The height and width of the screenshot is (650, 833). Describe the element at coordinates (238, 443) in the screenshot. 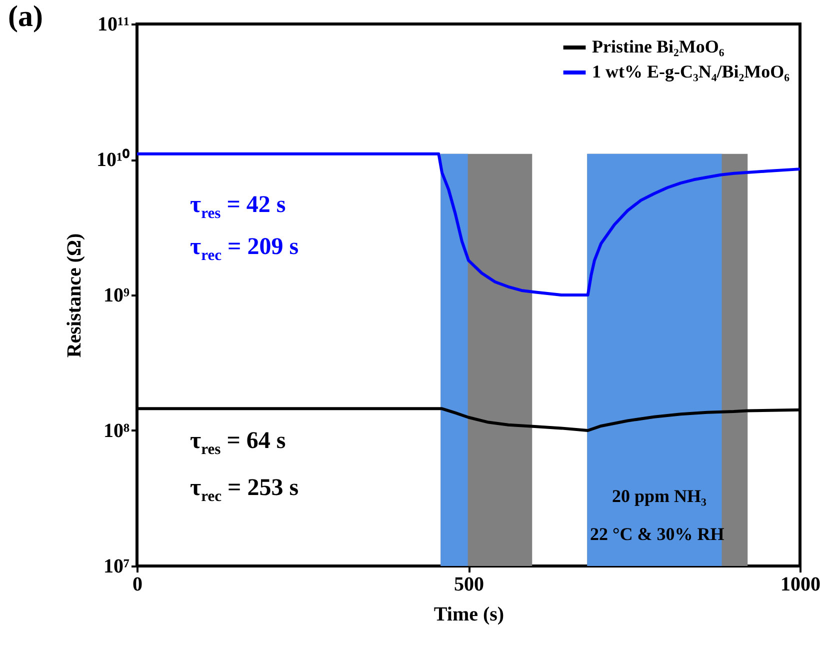

I see `annotation: τ$_{res}$ = 64 s` at that location.